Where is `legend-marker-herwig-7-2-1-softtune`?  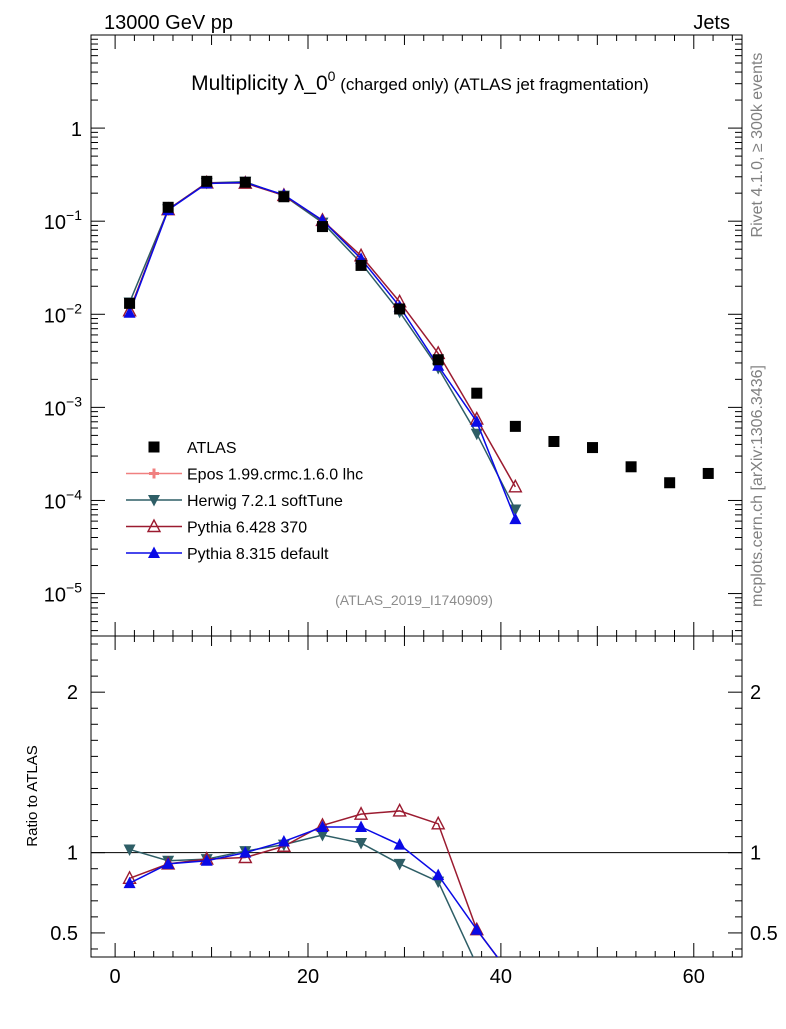 legend-marker-herwig-7-2-1-softtune is located at coordinates (154, 501).